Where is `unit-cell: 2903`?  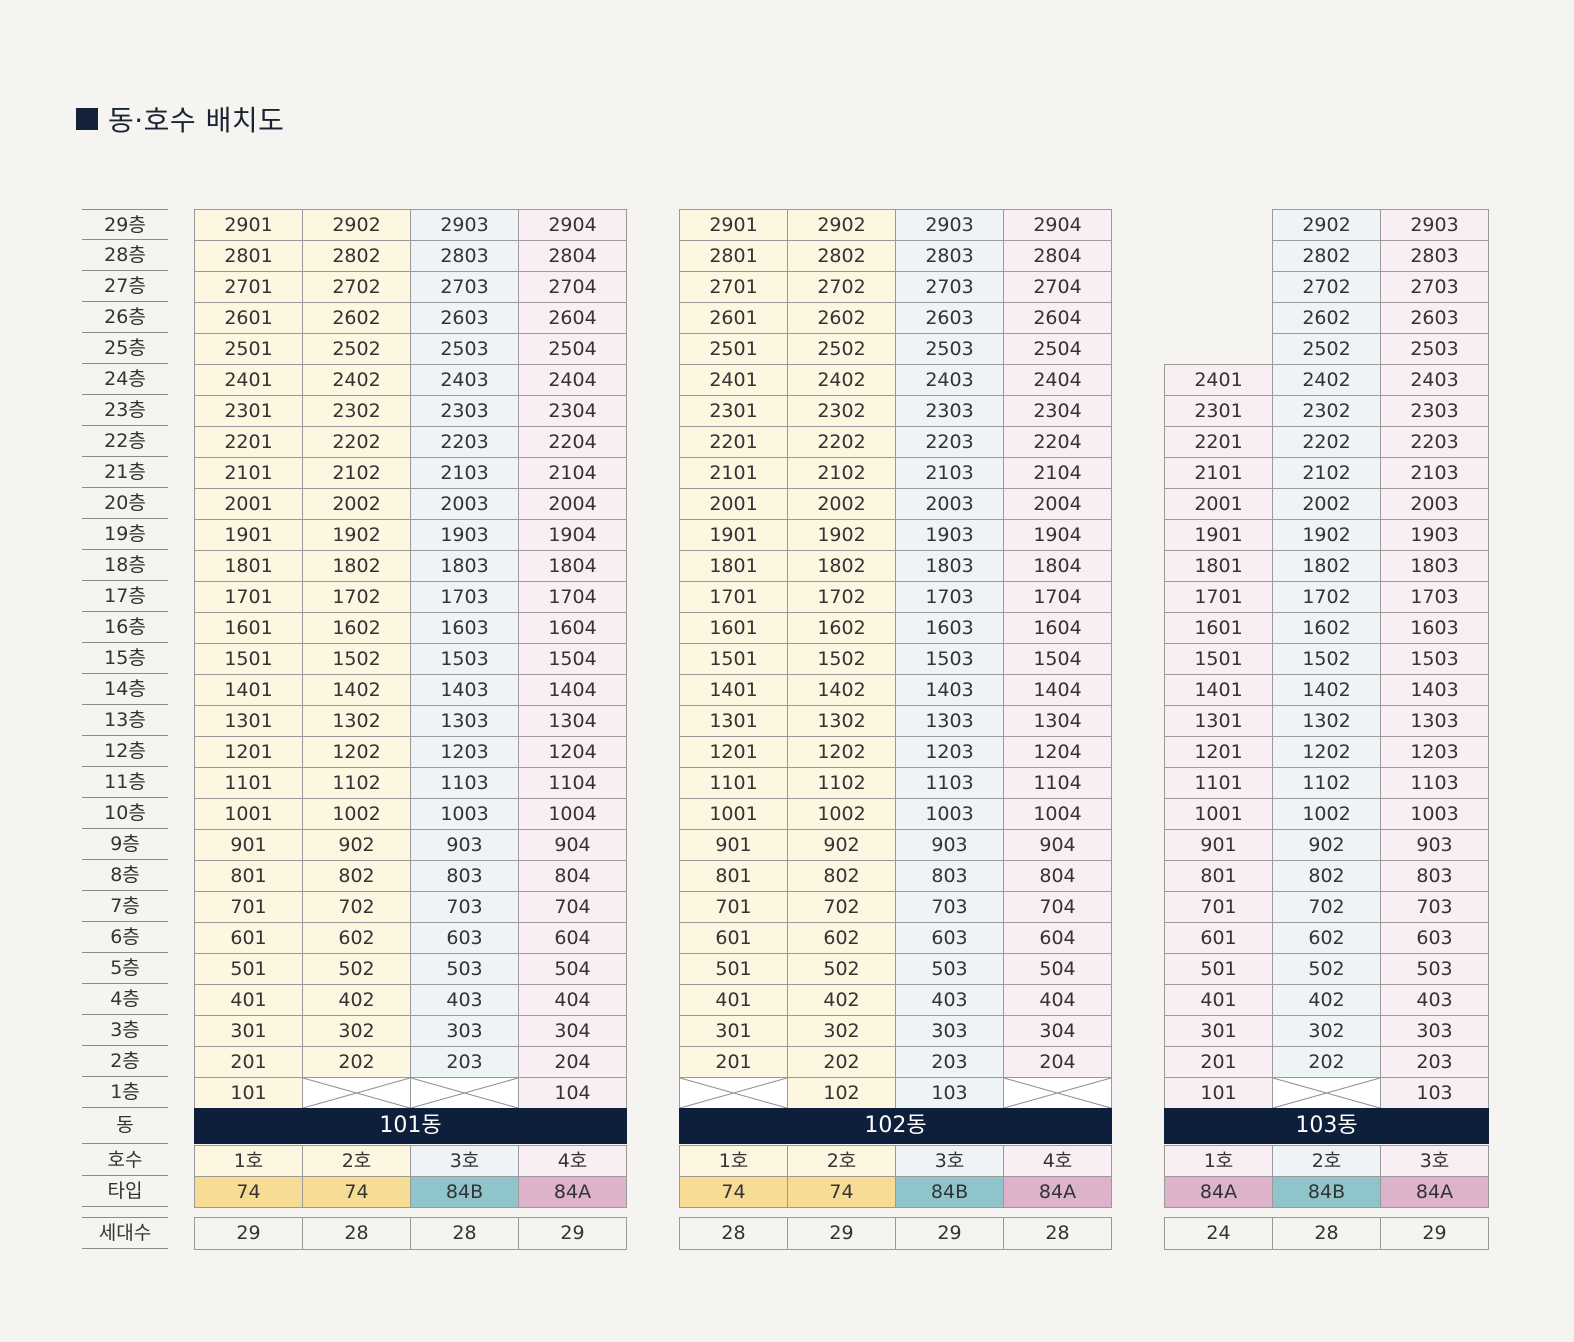 unit-cell: 2903 is located at coordinates (464, 225).